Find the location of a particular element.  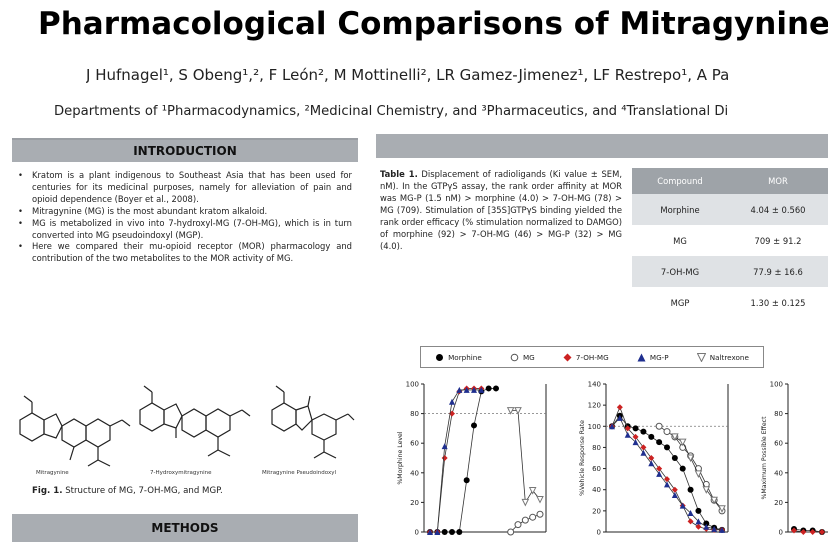

legend-label: MG-P is located at coordinates (659, 357).